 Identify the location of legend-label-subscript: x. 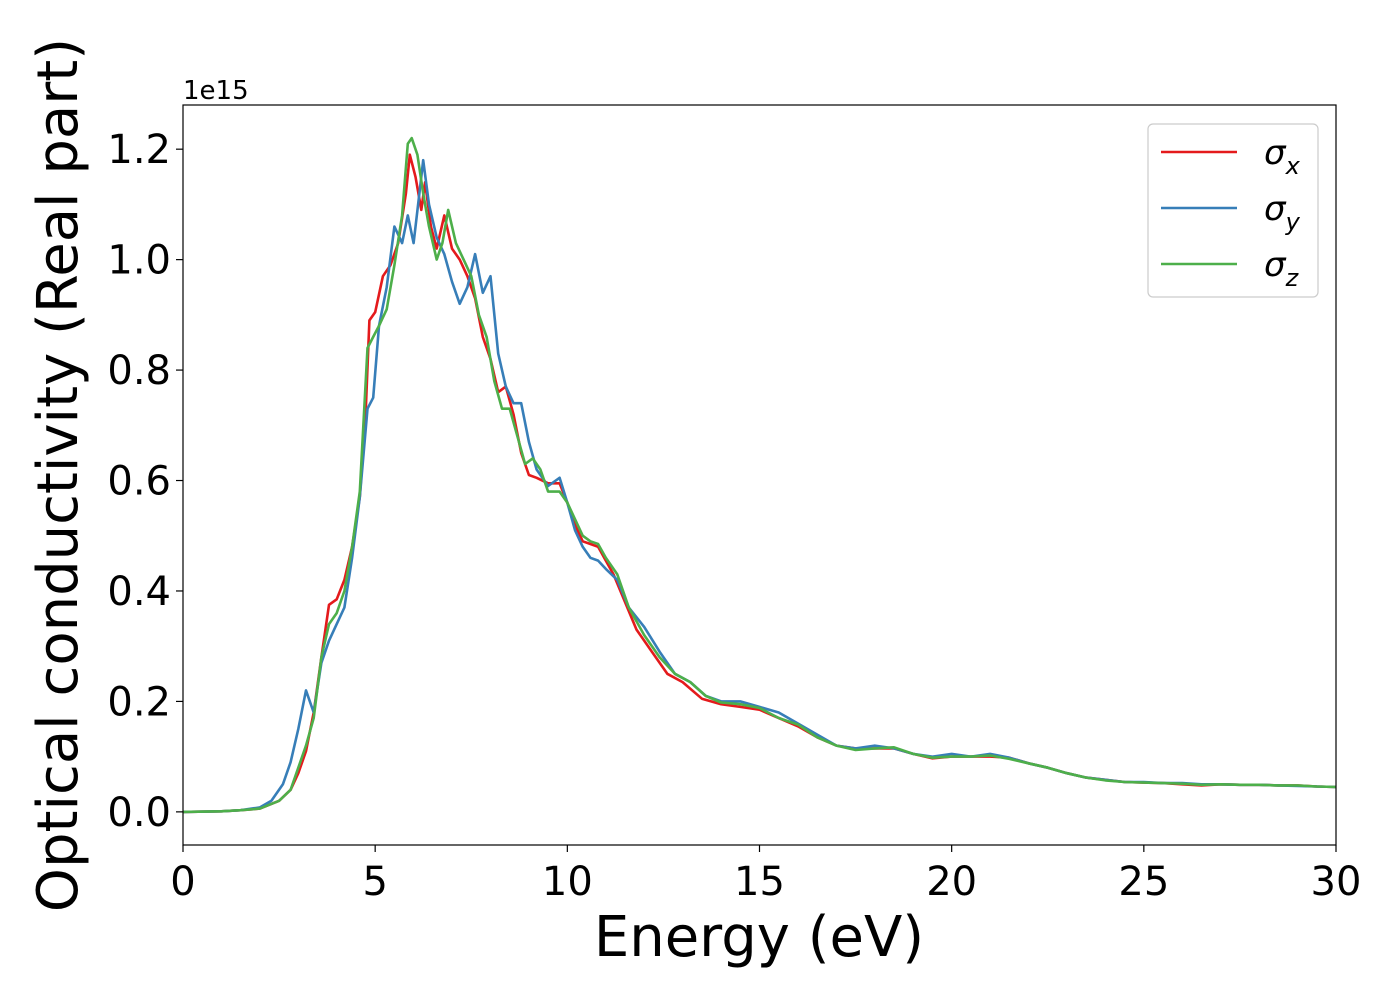
(1293, 166).